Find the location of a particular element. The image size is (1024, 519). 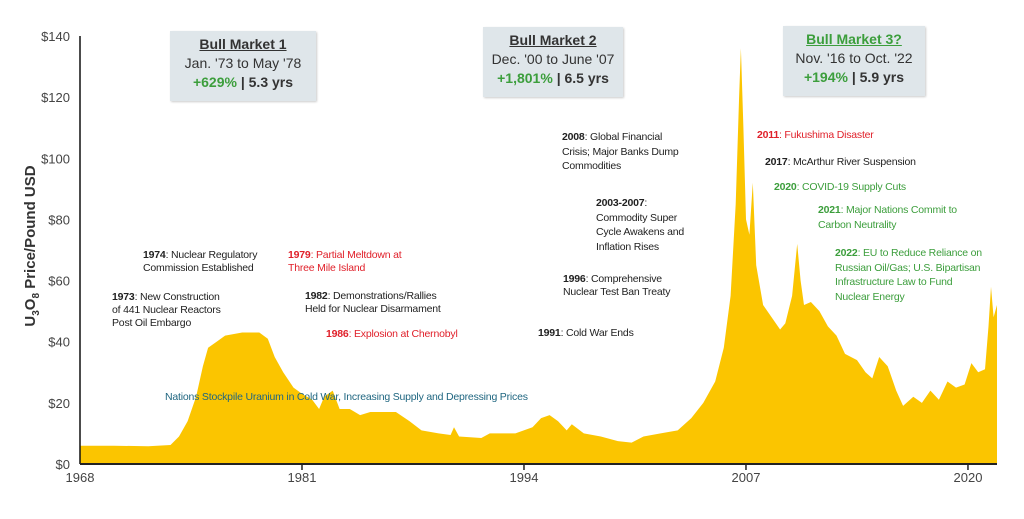

bull-market-range: Nov. '16 to Oct. '22 is located at coordinates (854, 58).